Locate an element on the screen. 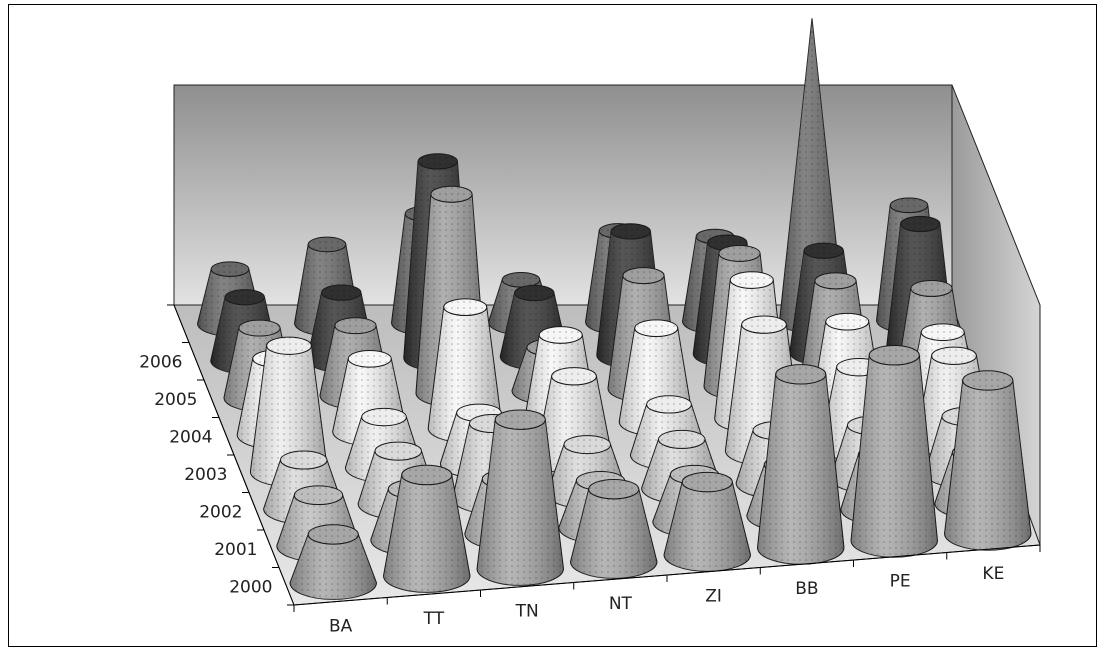 Image resolution: width=1105 pixels, height=651 pixels. x-tick-label: BA is located at coordinates (341, 626).